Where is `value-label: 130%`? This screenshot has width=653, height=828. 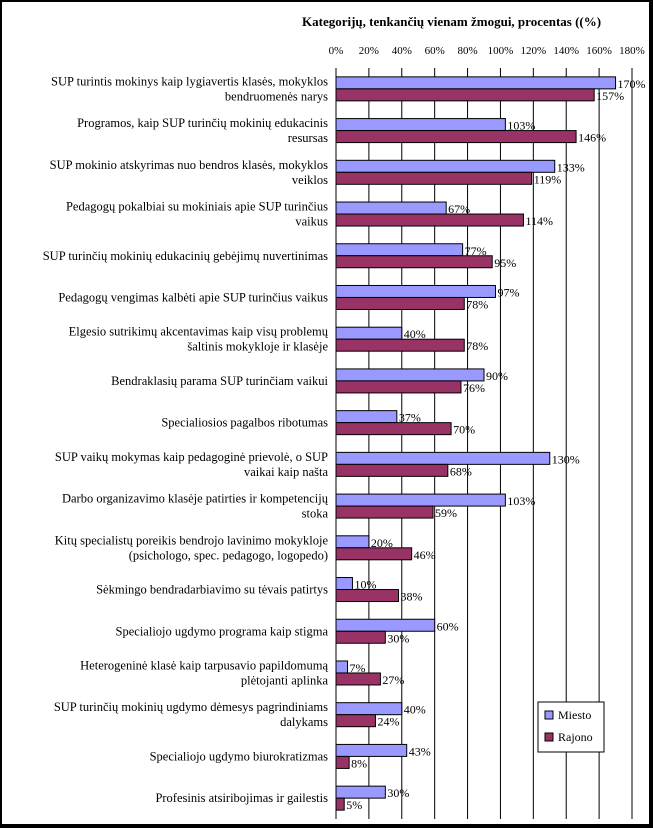
value-label: 130% is located at coordinates (566, 459).